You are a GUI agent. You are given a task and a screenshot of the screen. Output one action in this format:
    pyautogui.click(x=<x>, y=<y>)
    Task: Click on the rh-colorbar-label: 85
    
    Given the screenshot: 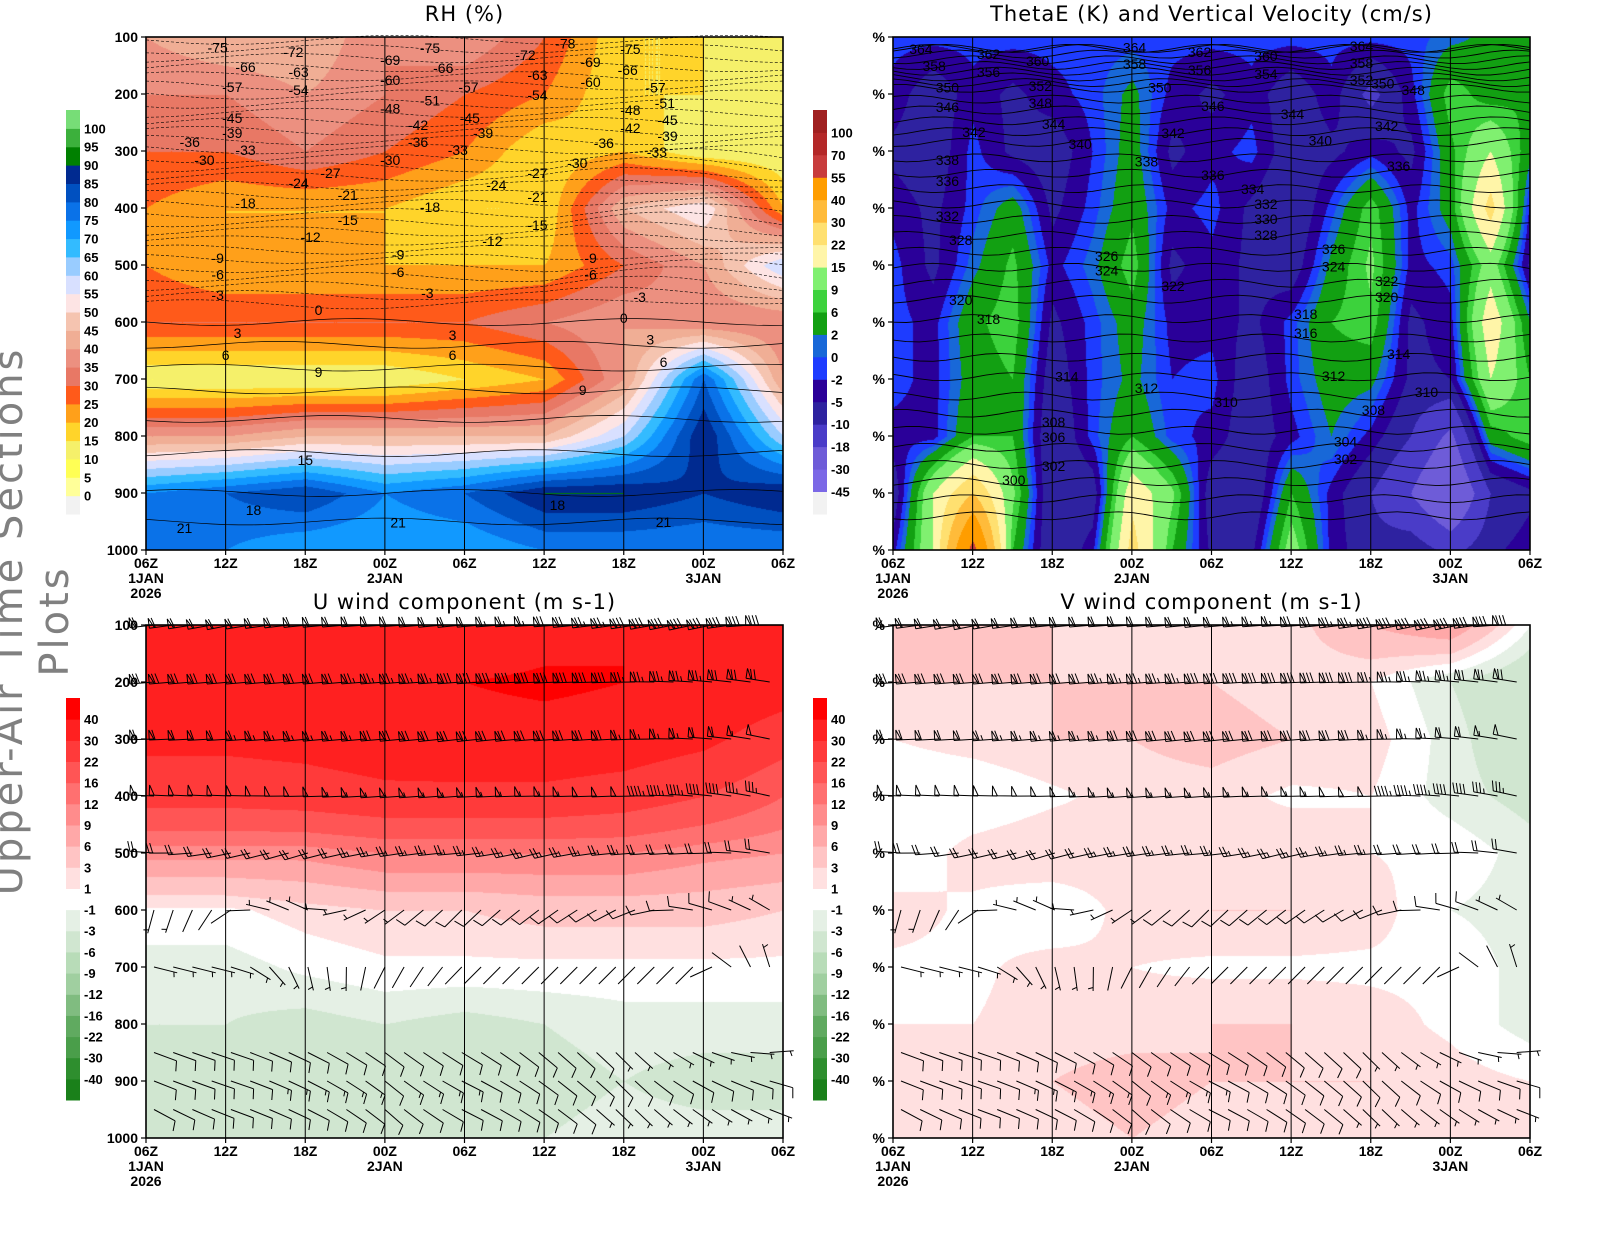 What is the action you would take?
    pyautogui.click(x=91, y=183)
    